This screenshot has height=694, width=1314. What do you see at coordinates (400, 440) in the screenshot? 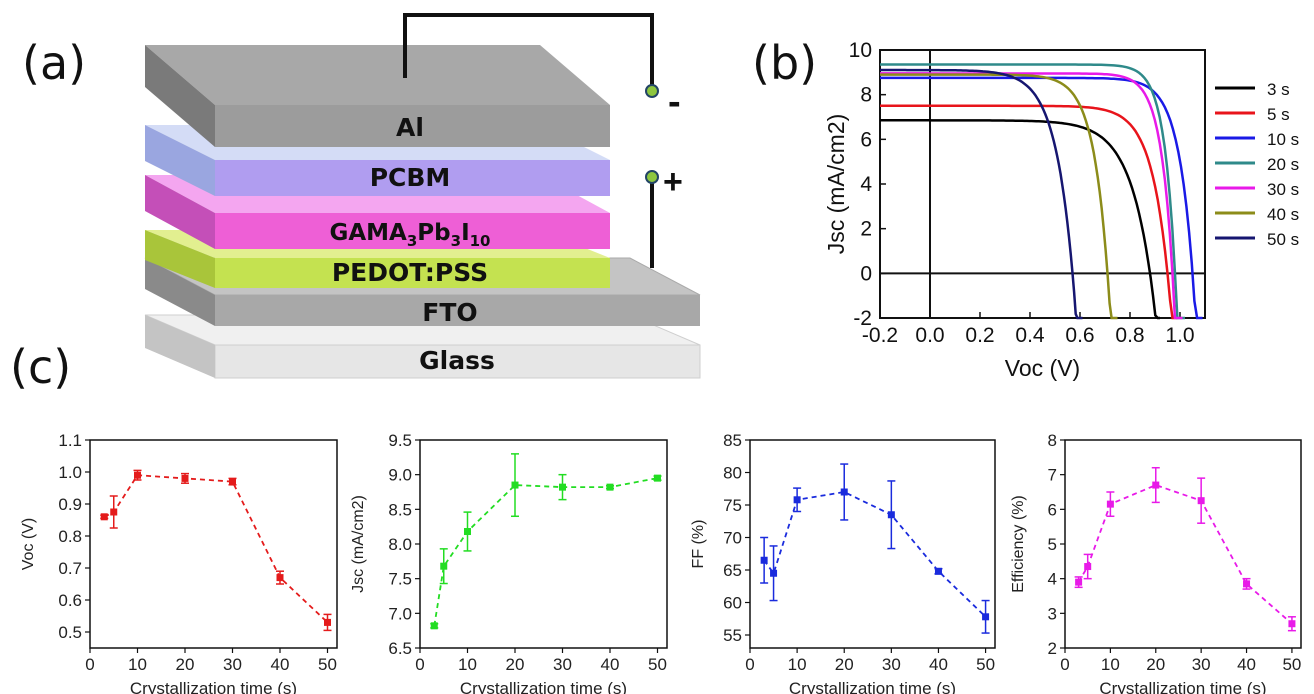
I see `y-tick-label: 9.5` at bounding box center [400, 440].